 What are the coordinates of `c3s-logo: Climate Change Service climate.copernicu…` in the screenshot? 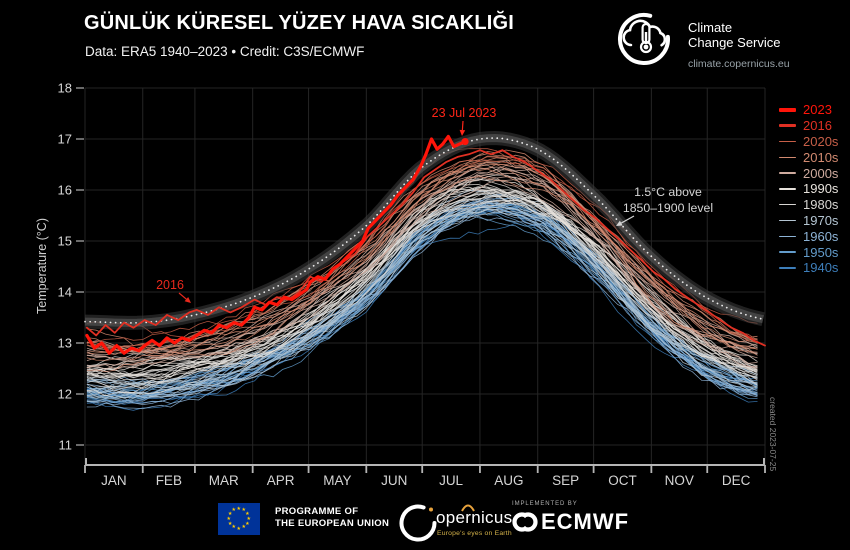 It's located at (702, 38).